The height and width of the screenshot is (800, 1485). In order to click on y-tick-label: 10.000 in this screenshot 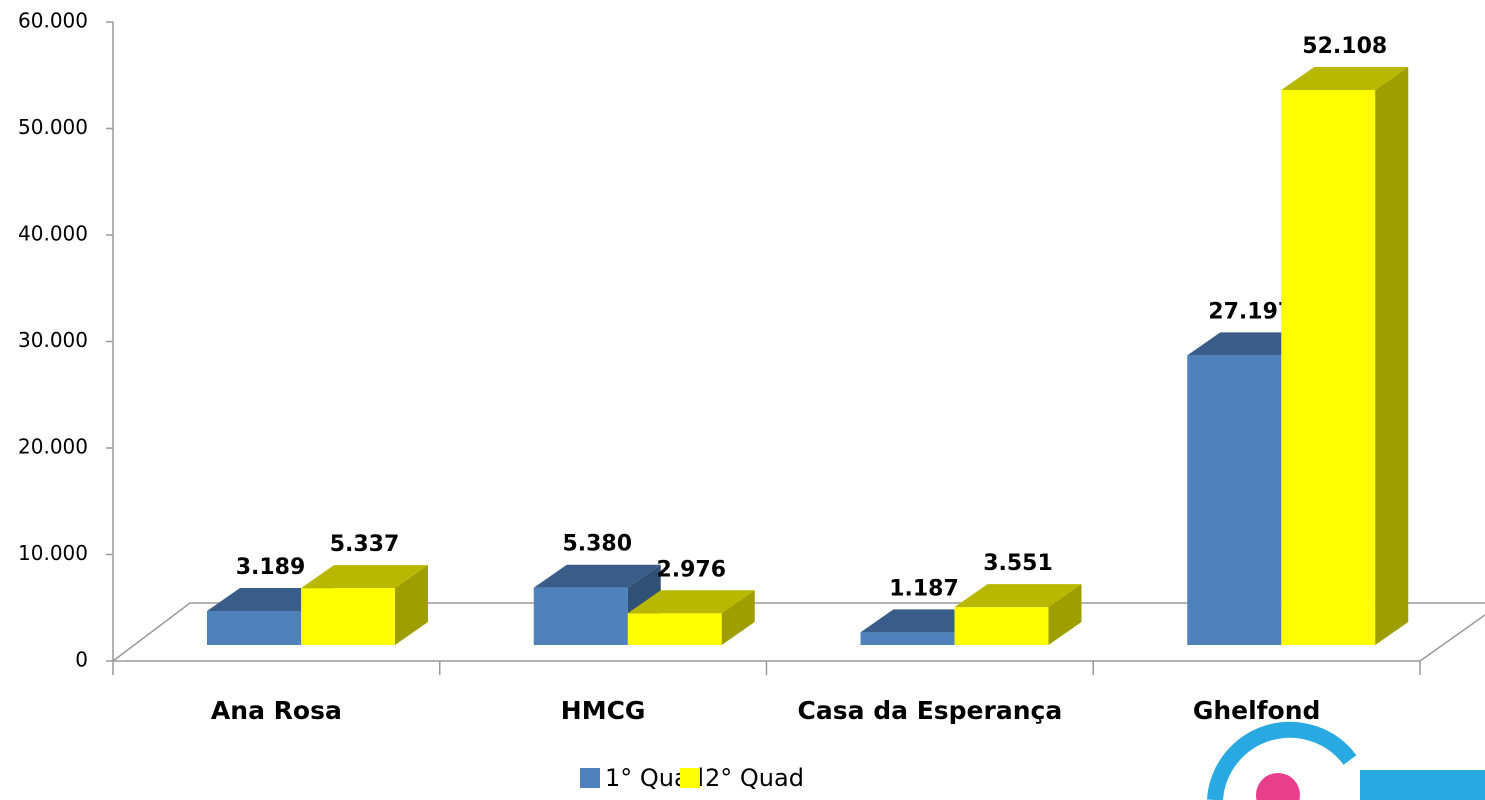, I will do `click(53, 553)`.